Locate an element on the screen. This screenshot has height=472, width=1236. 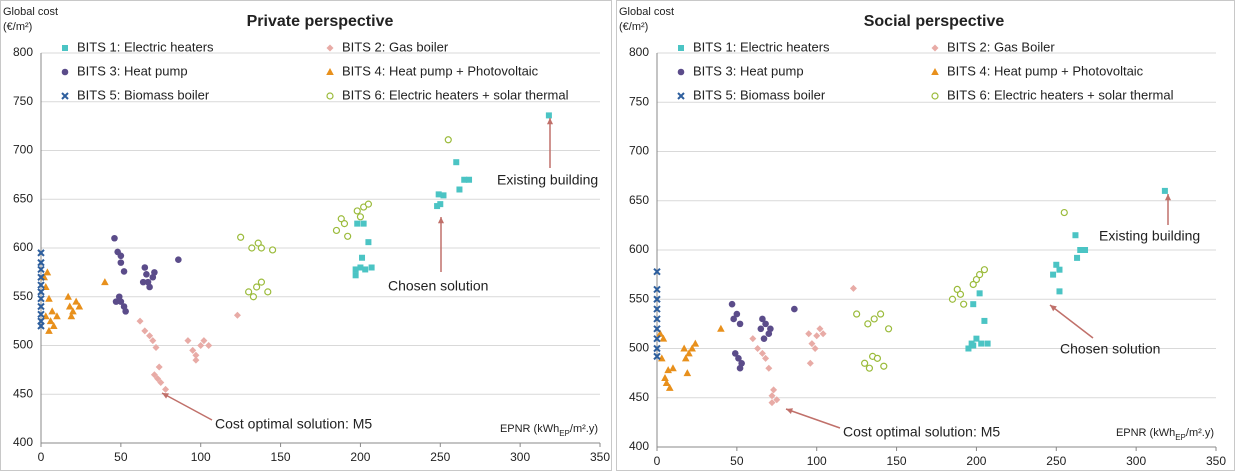
x-tick-label: 300 is located at coordinates (520, 457).